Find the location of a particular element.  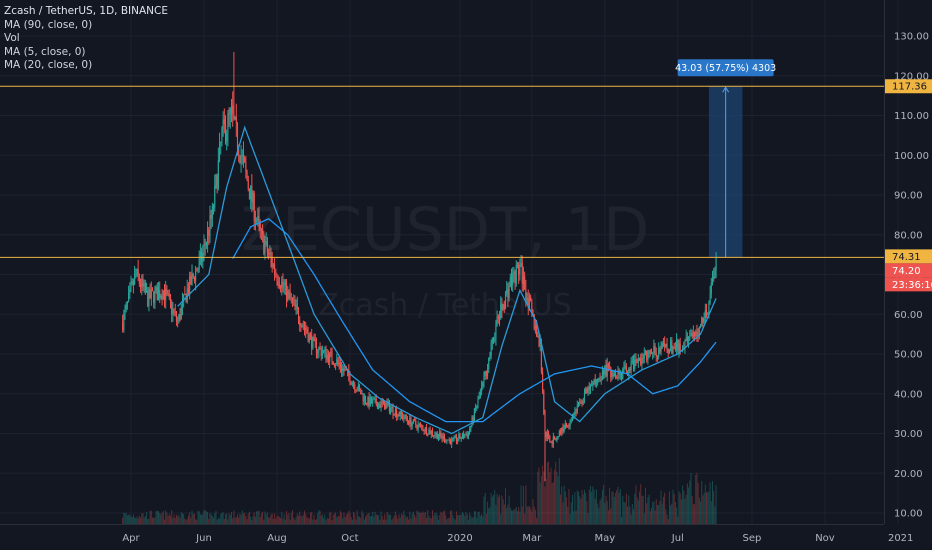

legend-ma-5: MA (5, close, 0) is located at coordinates (45, 51).